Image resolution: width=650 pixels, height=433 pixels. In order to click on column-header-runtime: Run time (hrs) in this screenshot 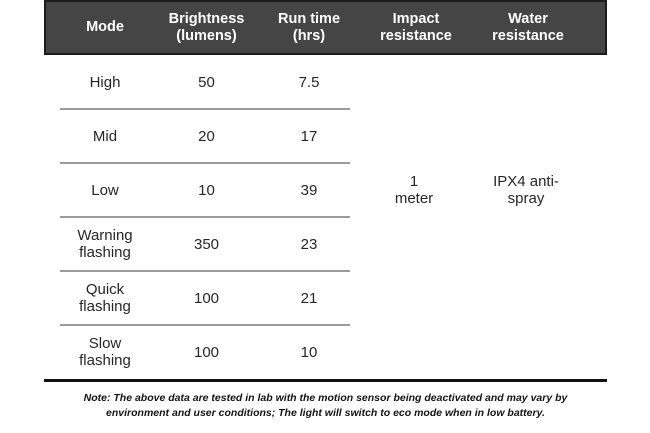, I will do `click(309, 28)`.